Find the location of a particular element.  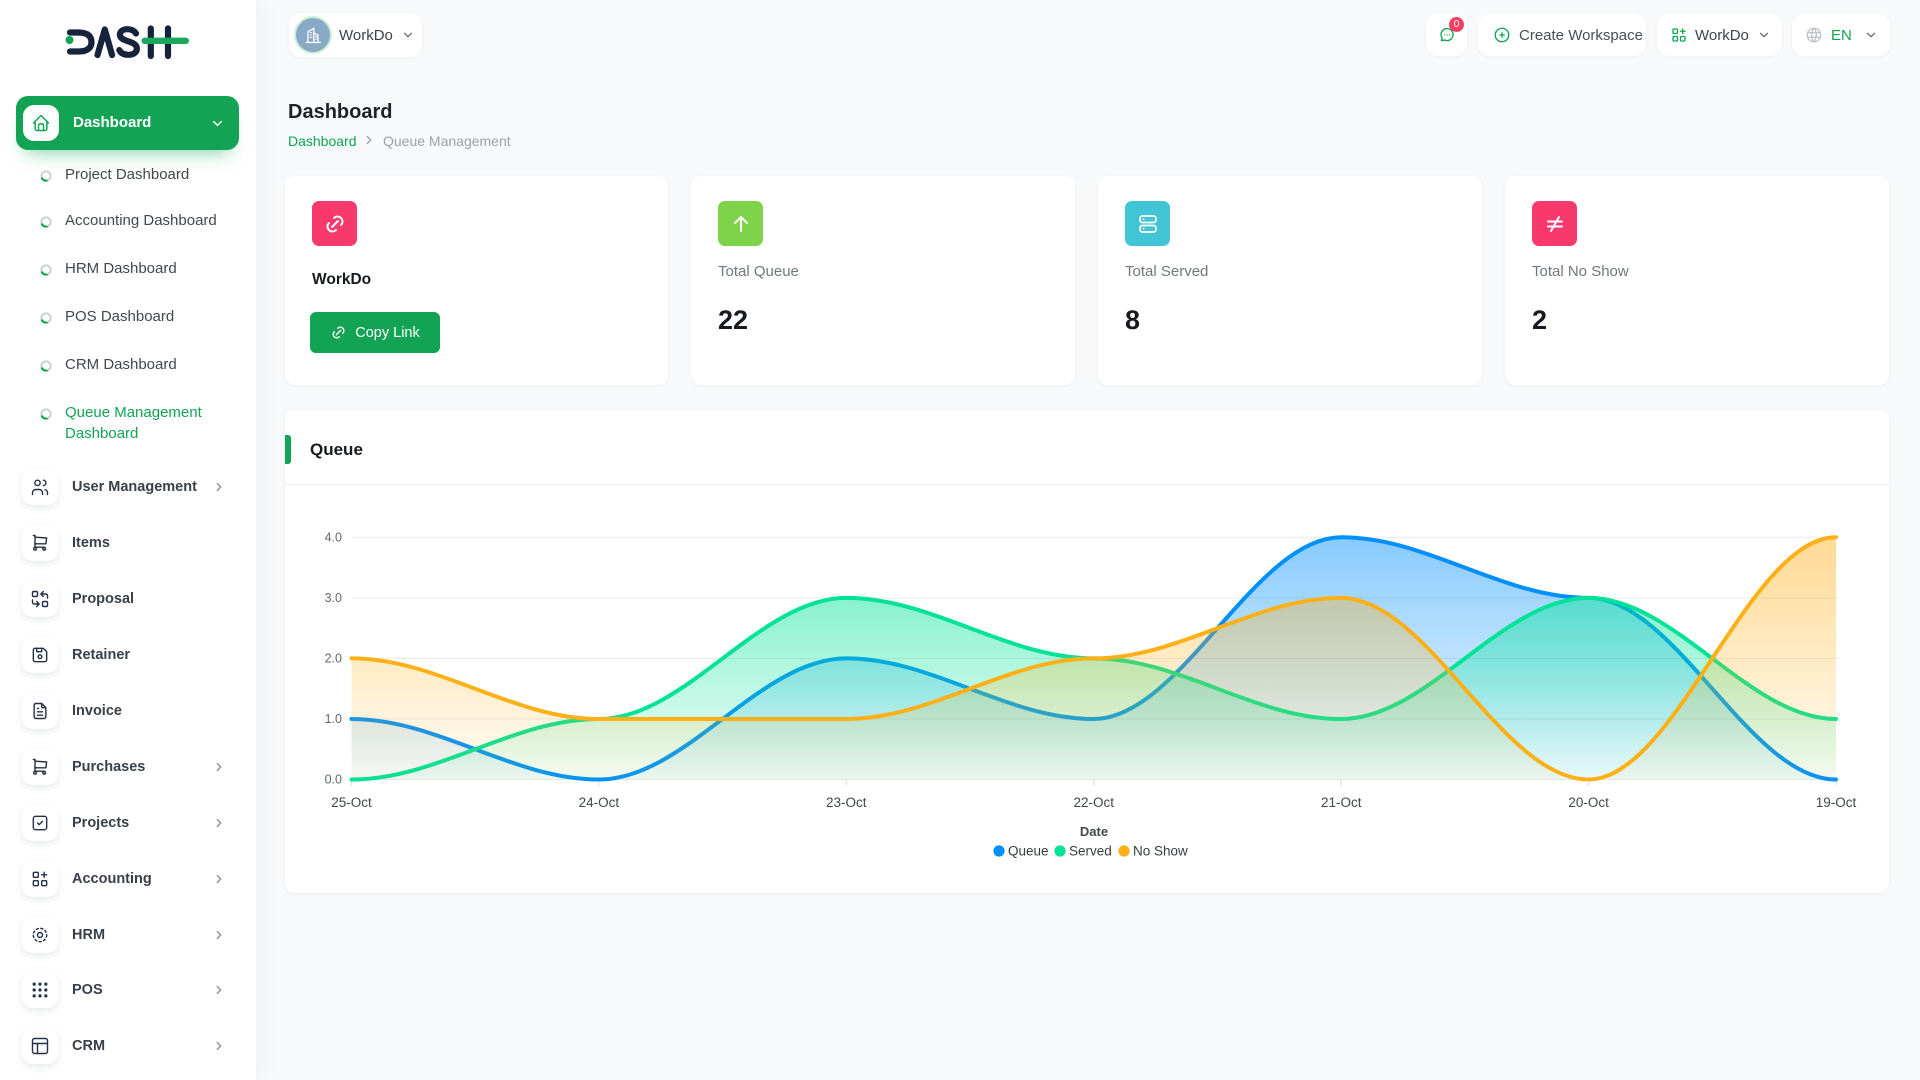

svg-text: 24-Oct is located at coordinates (599, 802).